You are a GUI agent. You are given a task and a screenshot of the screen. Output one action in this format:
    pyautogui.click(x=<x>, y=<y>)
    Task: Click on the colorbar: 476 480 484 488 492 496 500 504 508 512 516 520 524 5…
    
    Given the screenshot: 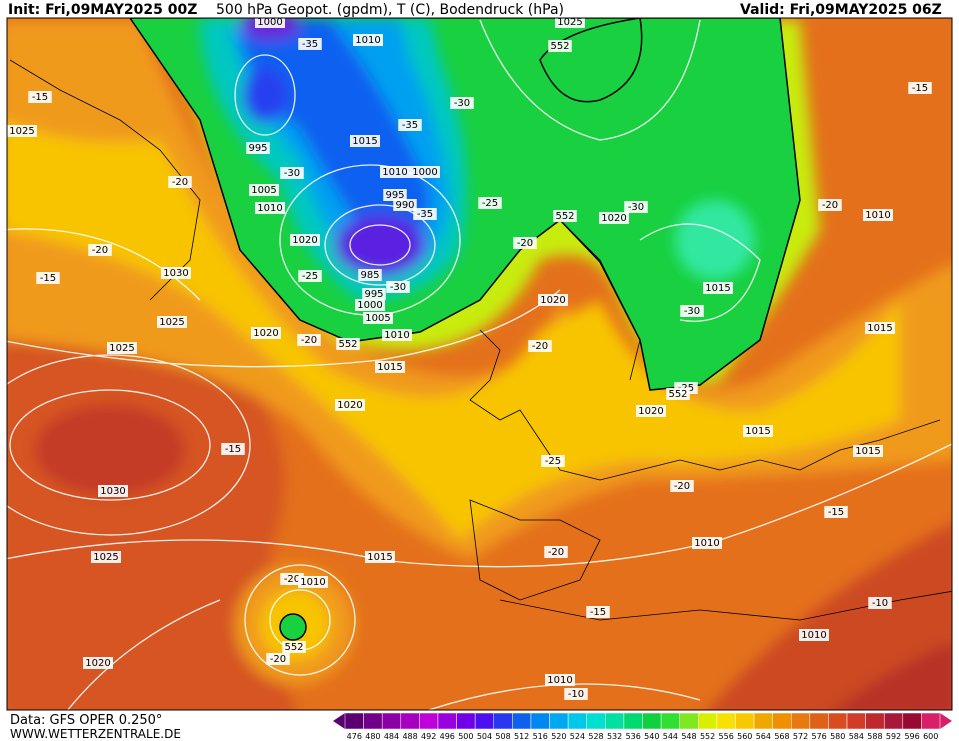 What is the action you would take?
    pyautogui.click(x=642, y=726)
    